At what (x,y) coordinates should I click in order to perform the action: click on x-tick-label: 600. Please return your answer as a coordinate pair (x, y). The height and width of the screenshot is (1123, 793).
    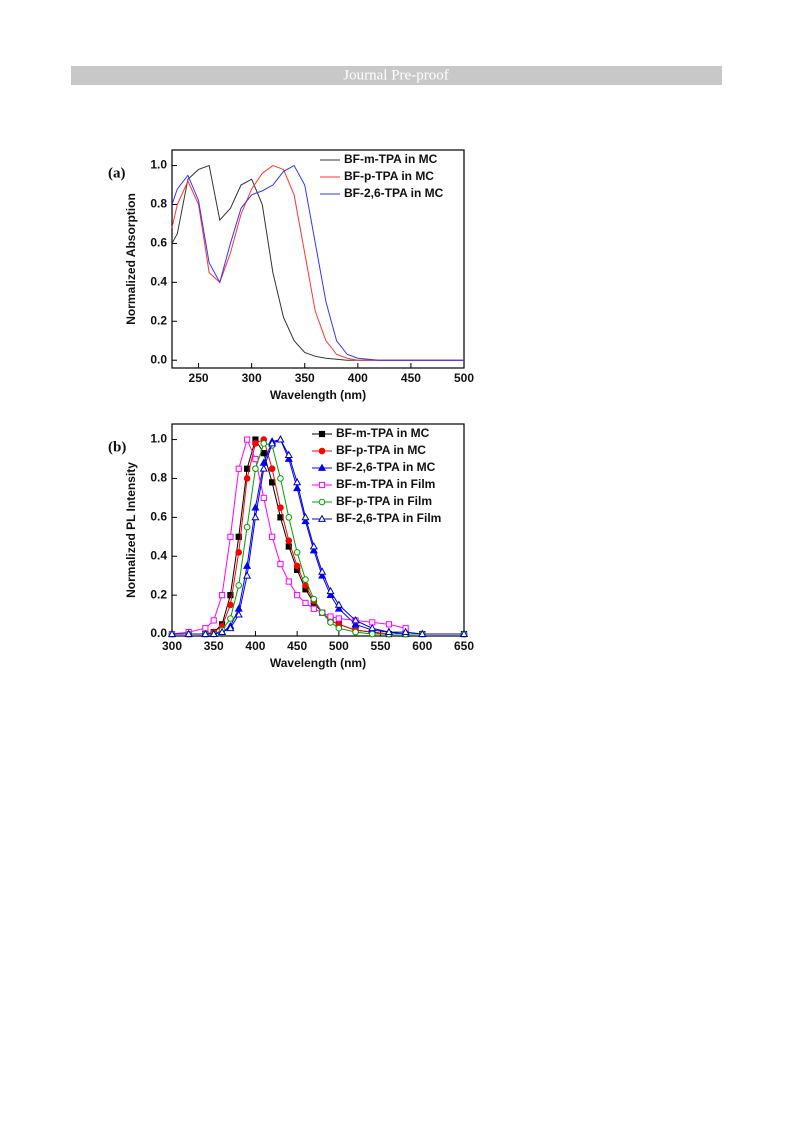
    Looking at the image, I should click on (422, 646).